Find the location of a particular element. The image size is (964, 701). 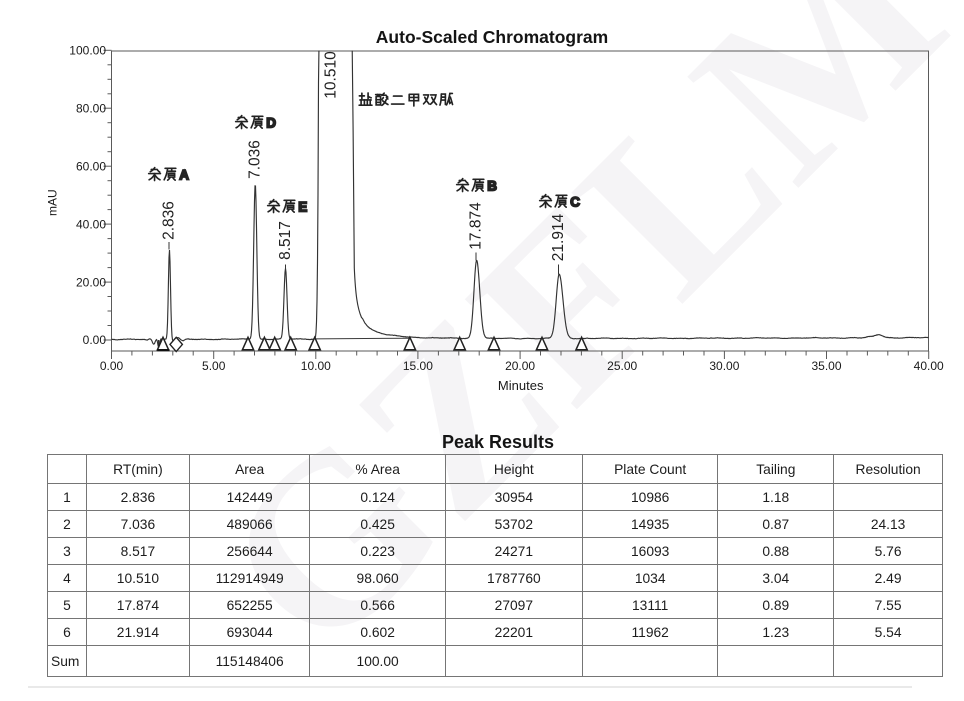

svg-text: 25.00 is located at coordinates (622, 366).